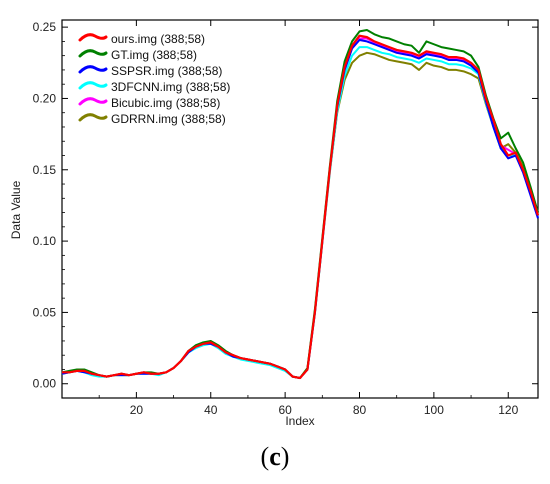 The height and width of the screenshot is (484, 550). I want to click on y-axis-title: Data Value, so click(16, 209).